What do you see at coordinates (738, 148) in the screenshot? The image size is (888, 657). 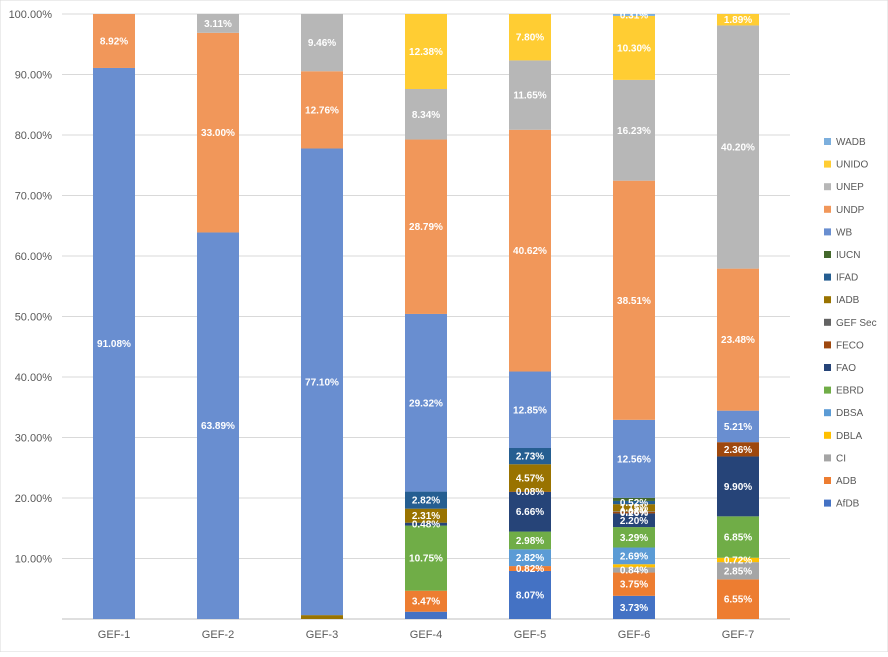 I see `data-label: 40.20%` at bounding box center [738, 148].